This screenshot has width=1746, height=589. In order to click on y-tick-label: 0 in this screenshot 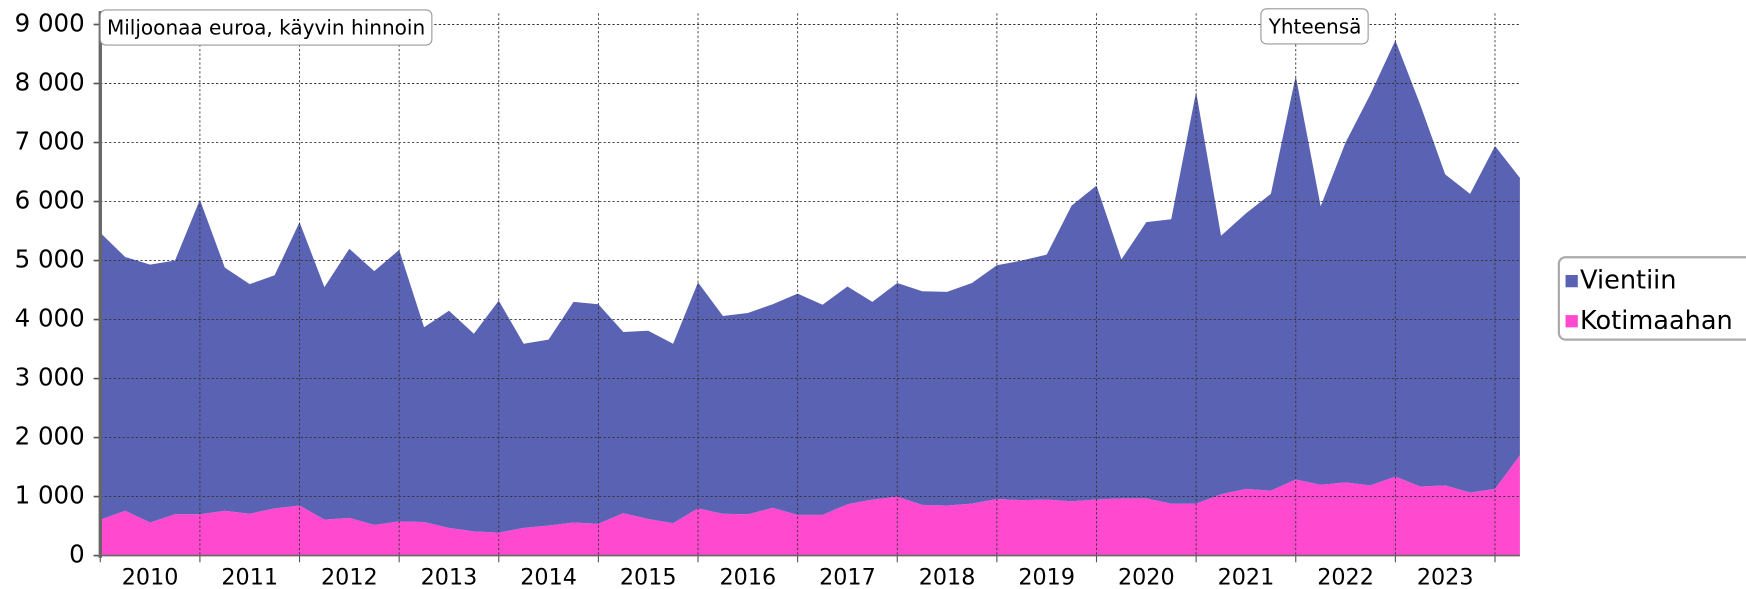, I will do `click(77, 554)`.